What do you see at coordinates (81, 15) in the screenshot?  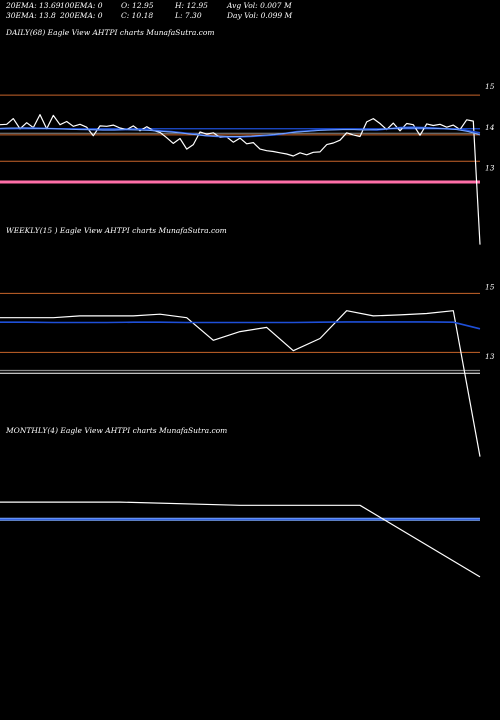 I see `header-ema200: 200EMA: 0` at bounding box center [81, 15].